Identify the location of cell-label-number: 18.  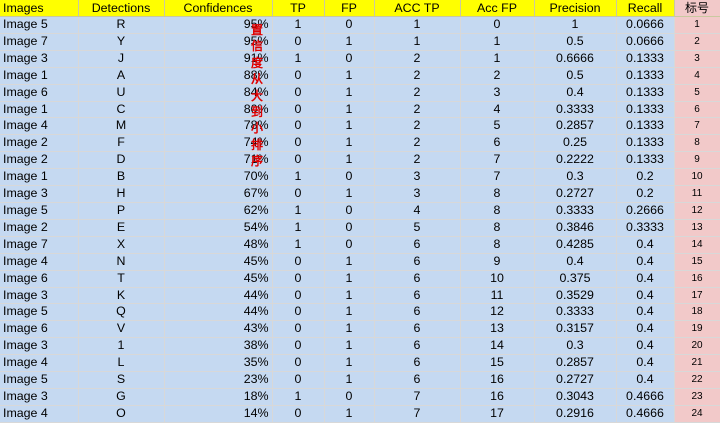
(697, 312).